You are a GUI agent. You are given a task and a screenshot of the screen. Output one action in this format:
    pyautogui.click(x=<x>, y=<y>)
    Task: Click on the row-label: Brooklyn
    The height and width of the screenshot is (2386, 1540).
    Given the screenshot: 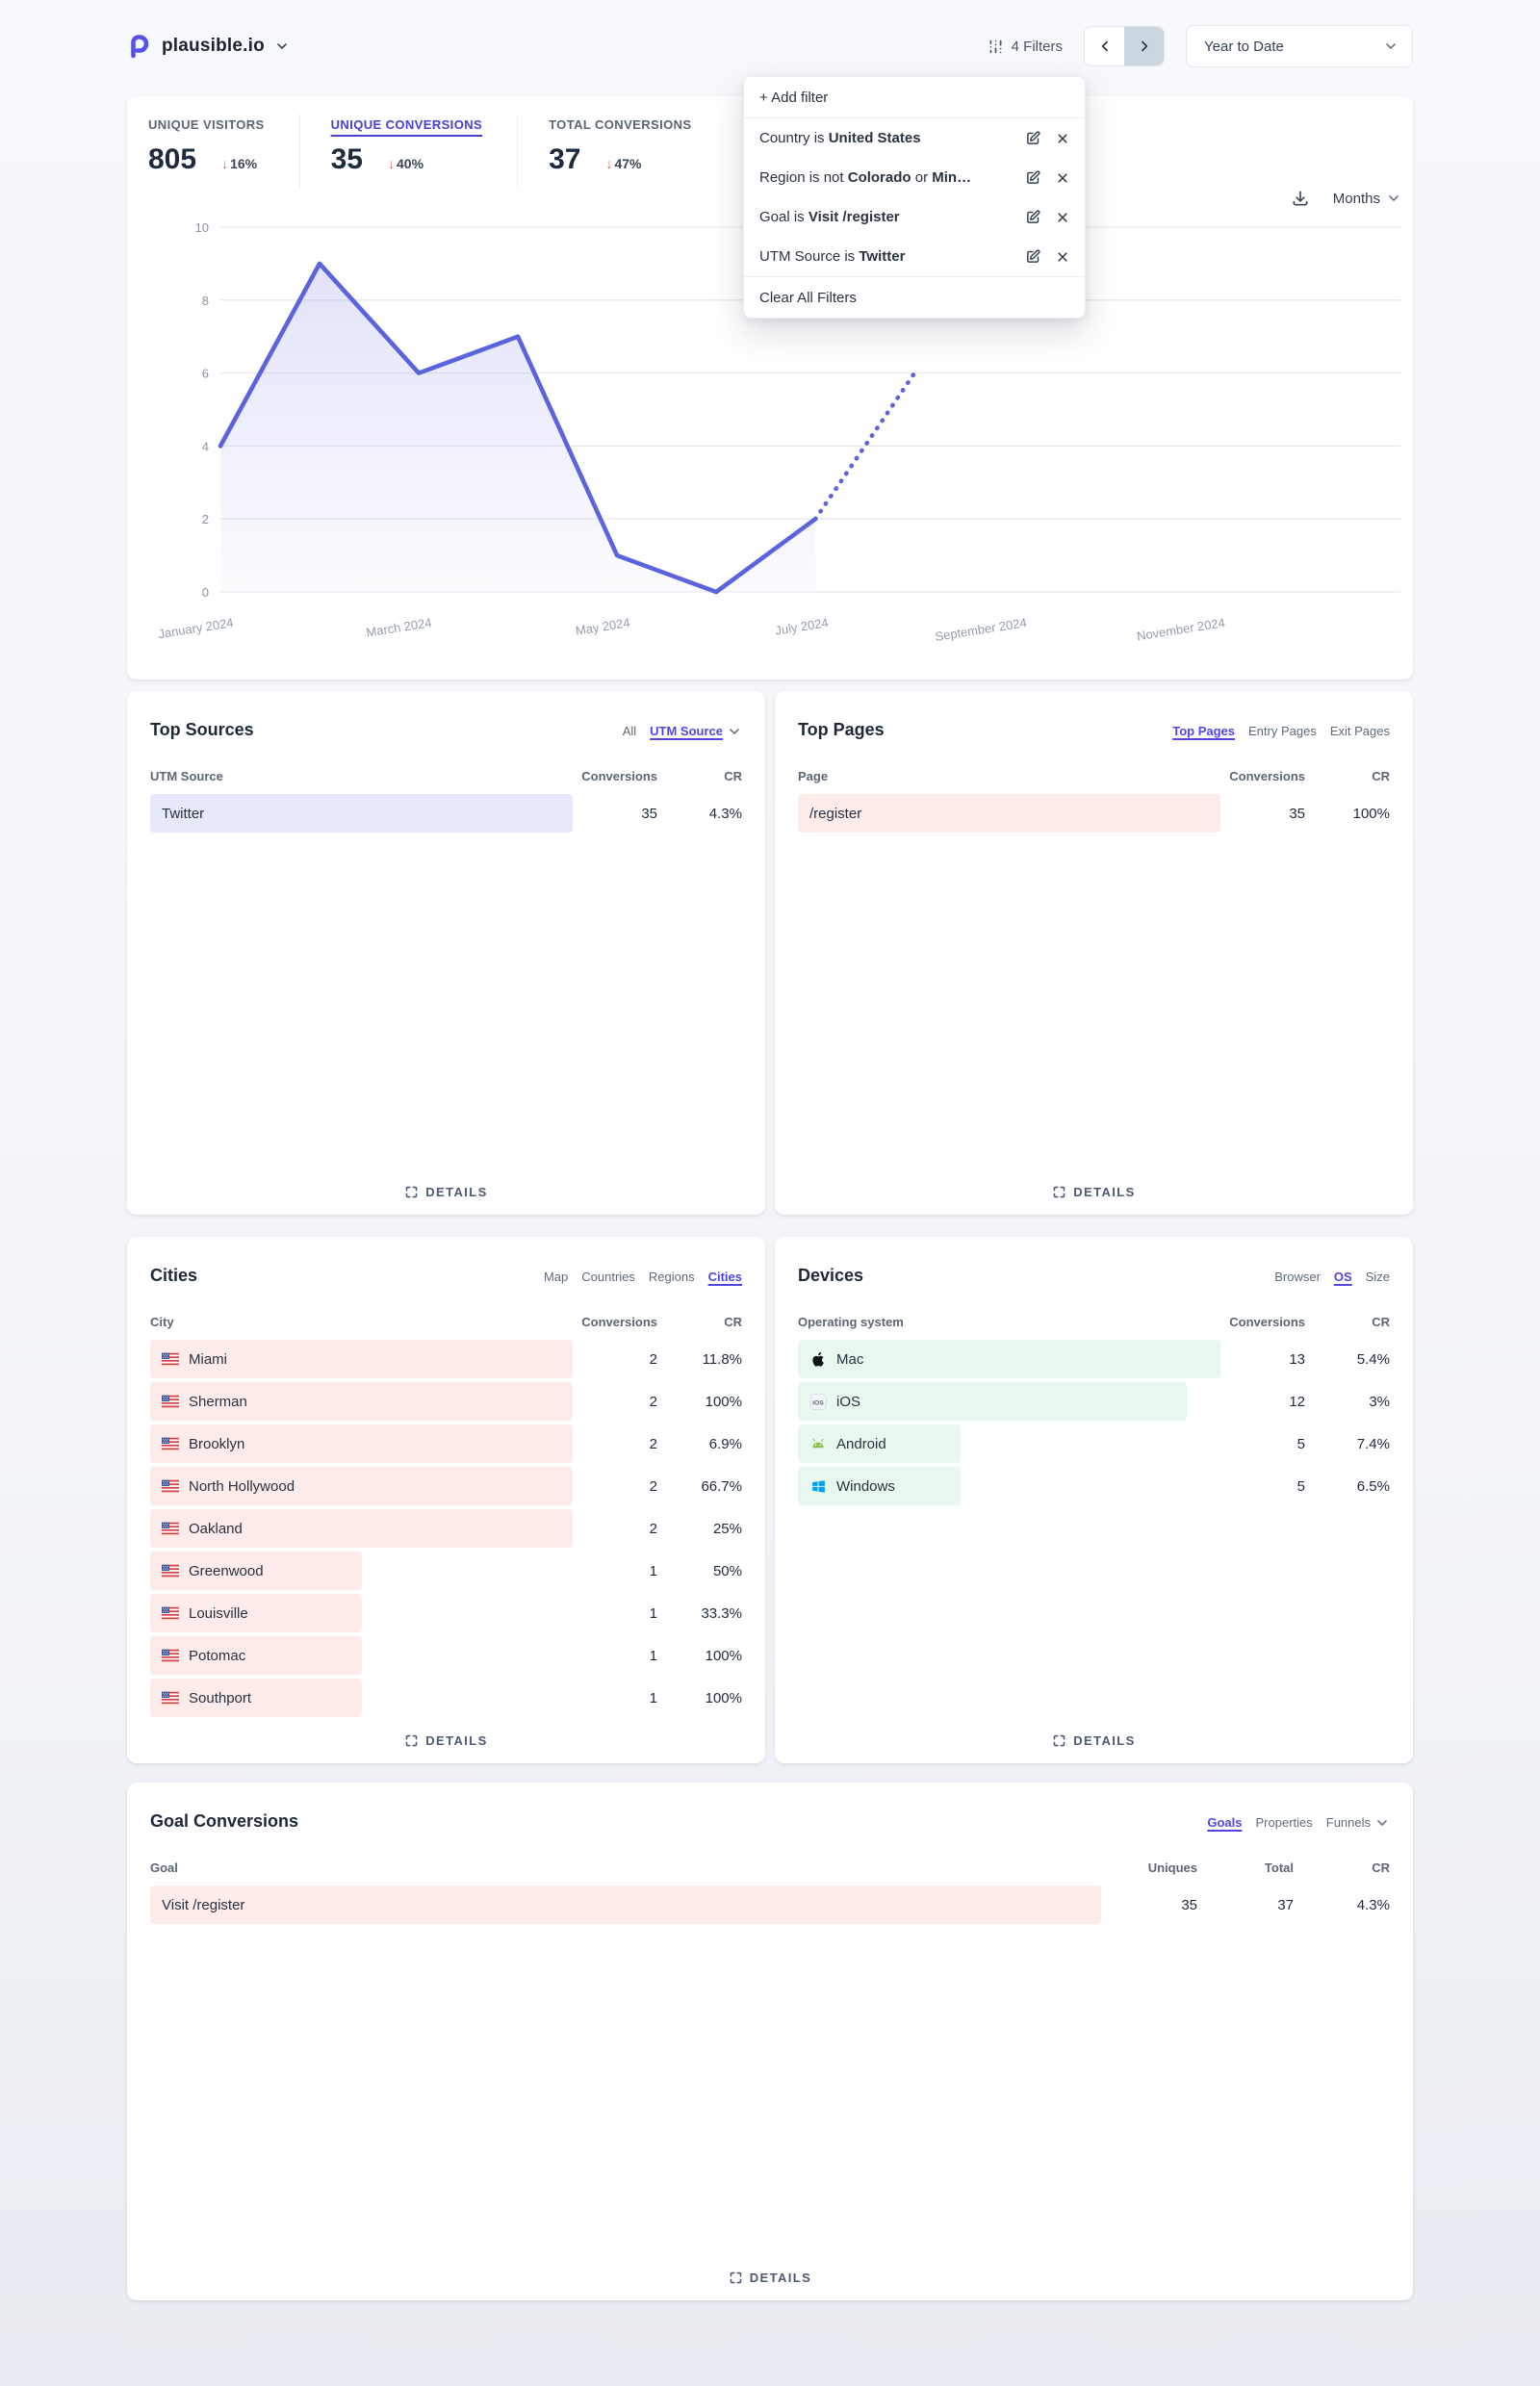 What is the action you would take?
    pyautogui.click(x=361, y=1443)
    